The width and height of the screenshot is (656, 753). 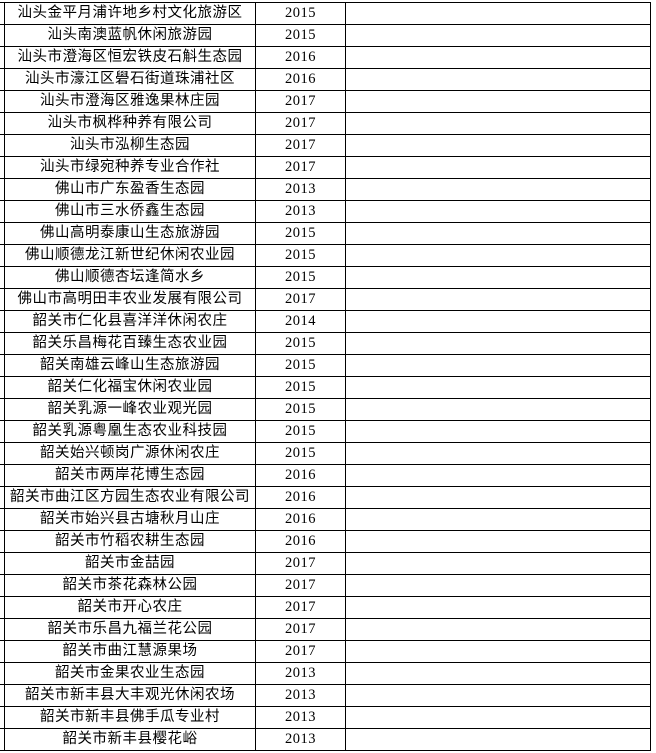 What do you see at coordinates (325, 695) in the screenshot?
I see `table-row: 韶关市新丰县大丰观光休闲农场 2013` at bounding box center [325, 695].